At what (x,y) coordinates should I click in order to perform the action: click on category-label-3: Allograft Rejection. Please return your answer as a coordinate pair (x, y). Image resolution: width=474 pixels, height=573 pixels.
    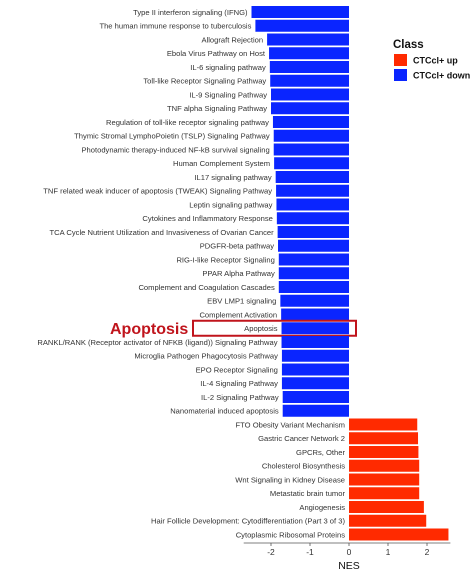
    Looking at the image, I should click on (232, 39).